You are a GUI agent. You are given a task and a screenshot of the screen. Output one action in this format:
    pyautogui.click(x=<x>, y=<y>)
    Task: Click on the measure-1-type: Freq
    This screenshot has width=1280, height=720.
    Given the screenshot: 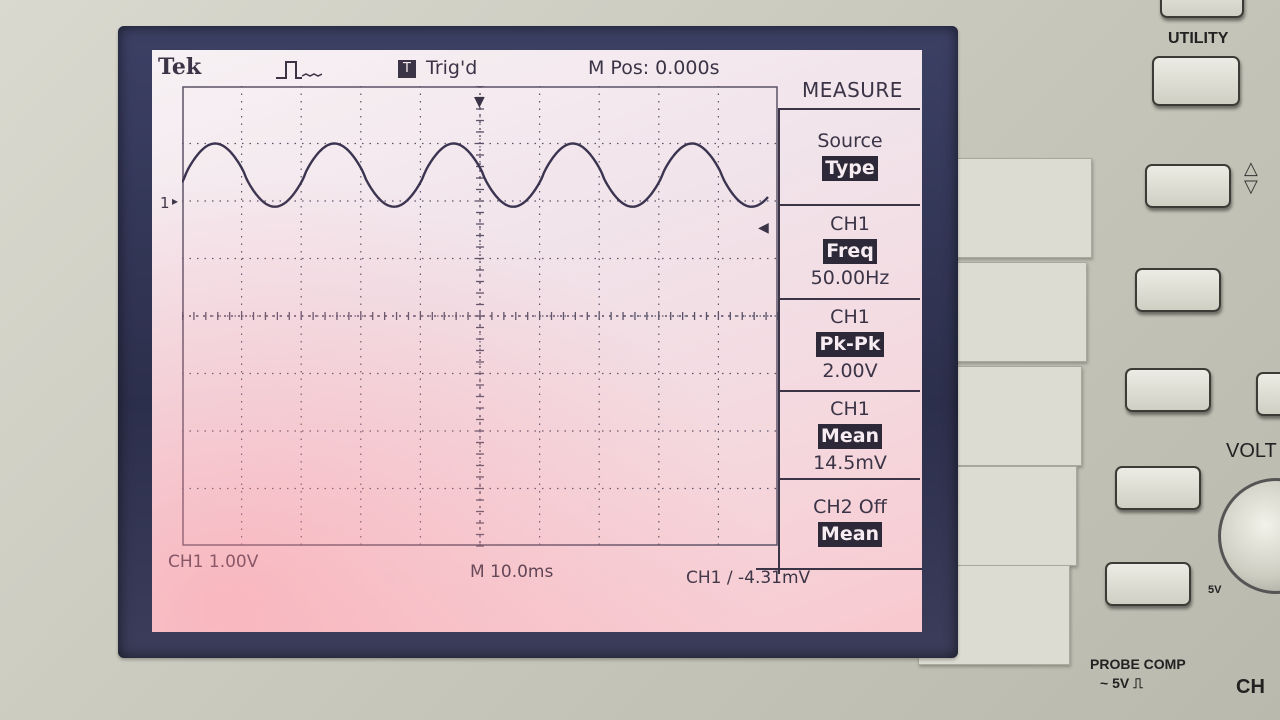 What is the action you would take?
    pyautogui.click(x=850, y=251)
    